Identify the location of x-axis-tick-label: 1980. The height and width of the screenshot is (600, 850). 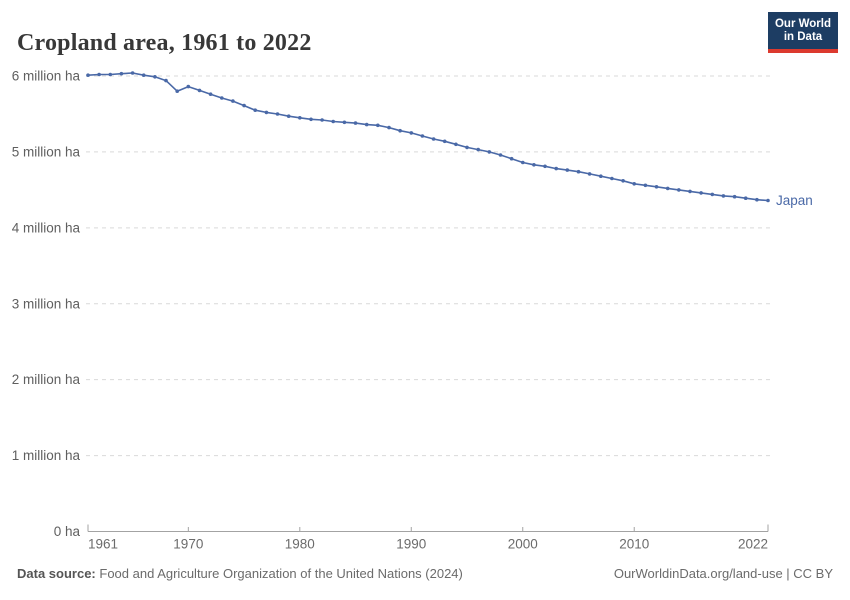
(300, 544).